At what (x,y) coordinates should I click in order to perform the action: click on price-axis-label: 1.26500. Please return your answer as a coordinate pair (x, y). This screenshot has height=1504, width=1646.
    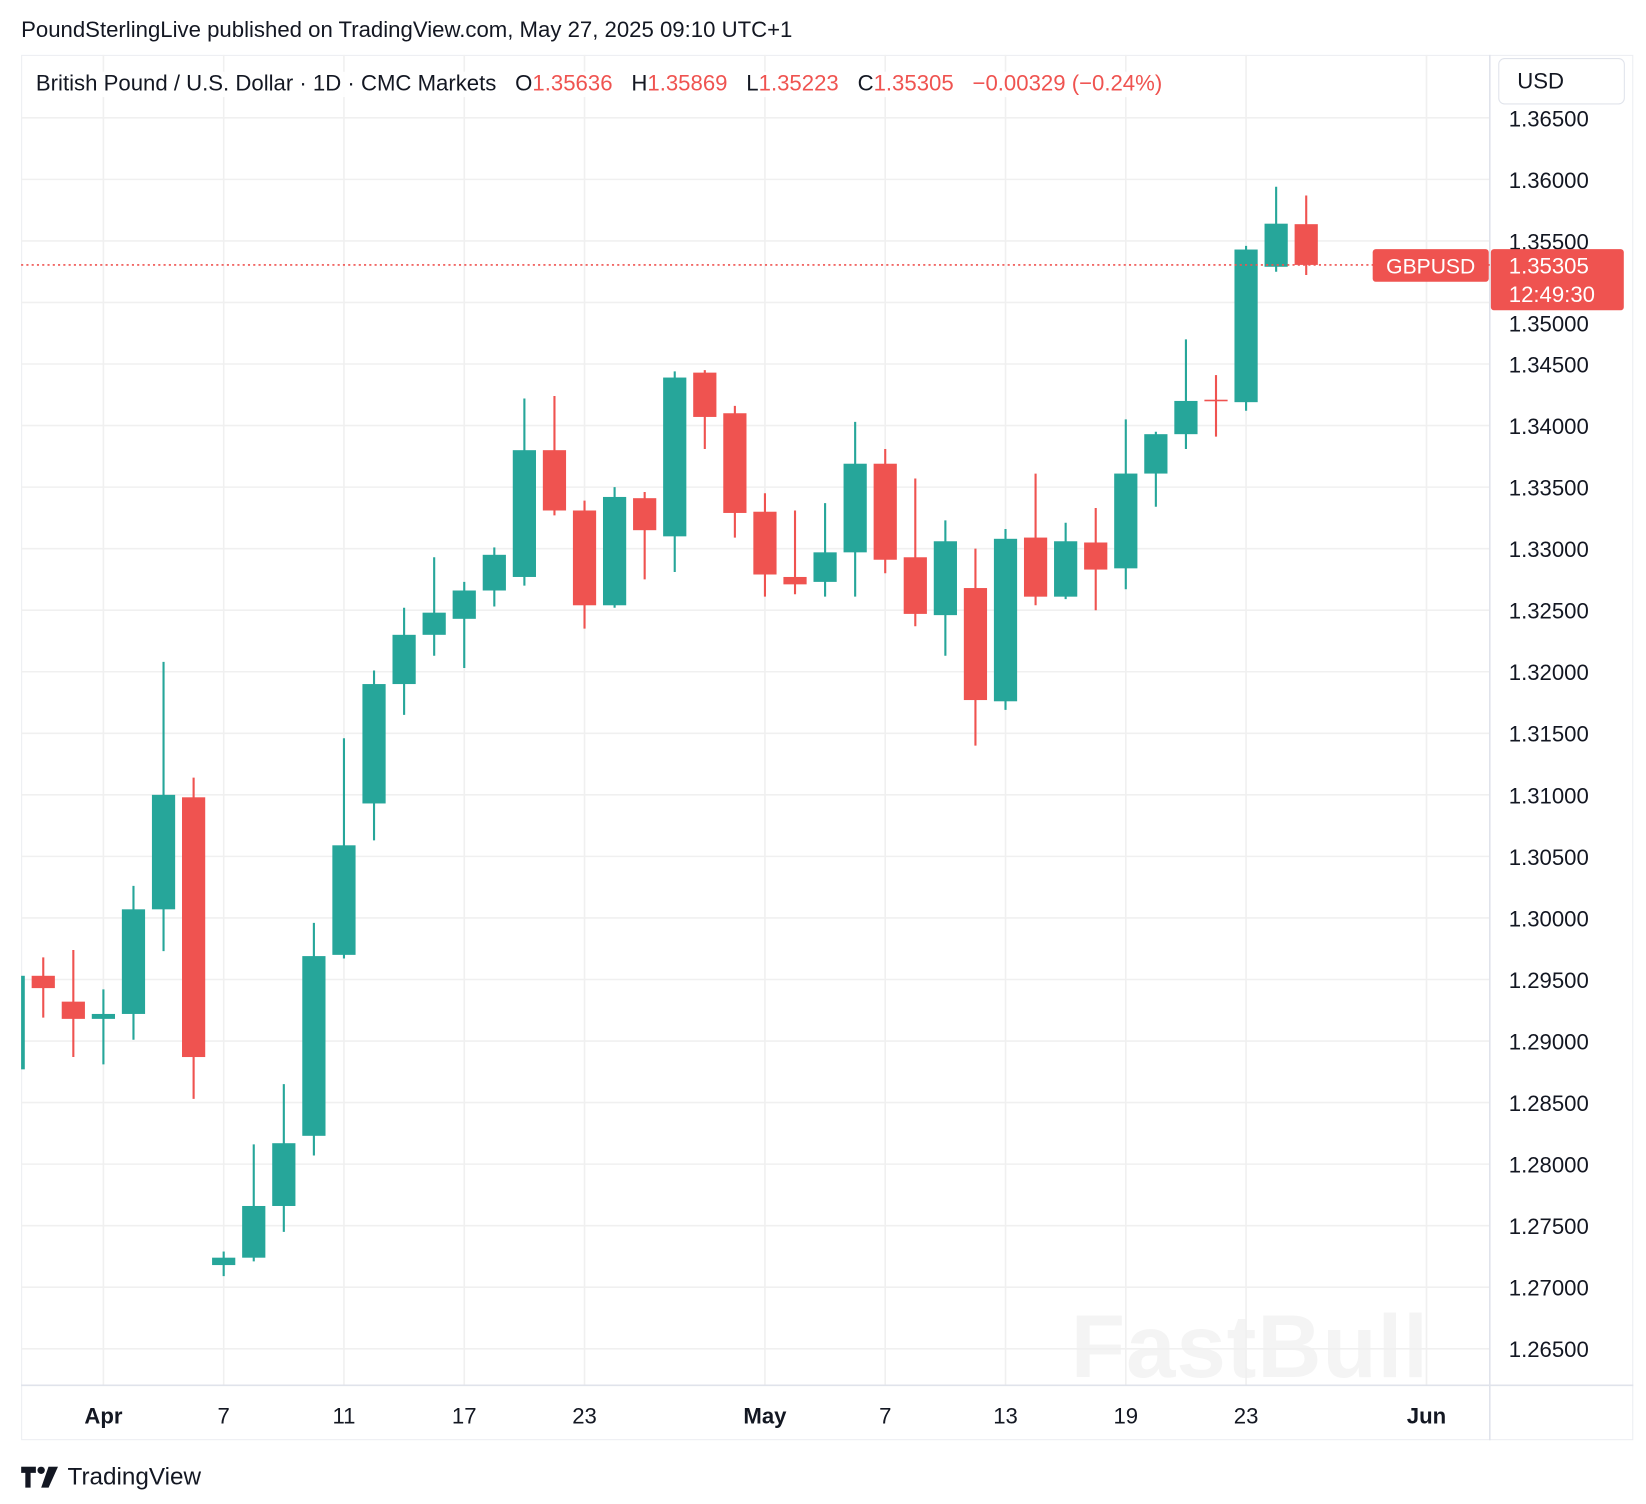
    Looking at the image, I should click on (1549, 1349).